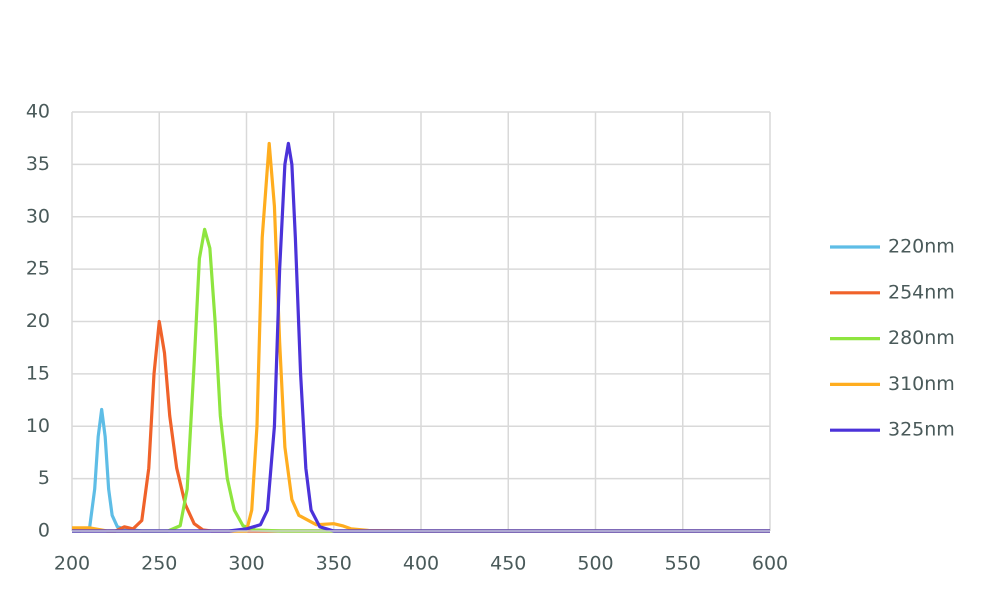 This screenshot has width=992, height=606. What do you see at coordinates (72, 564) in the screenshot?
I see `x-tick-label: 200` at bounding box center [72, 564].